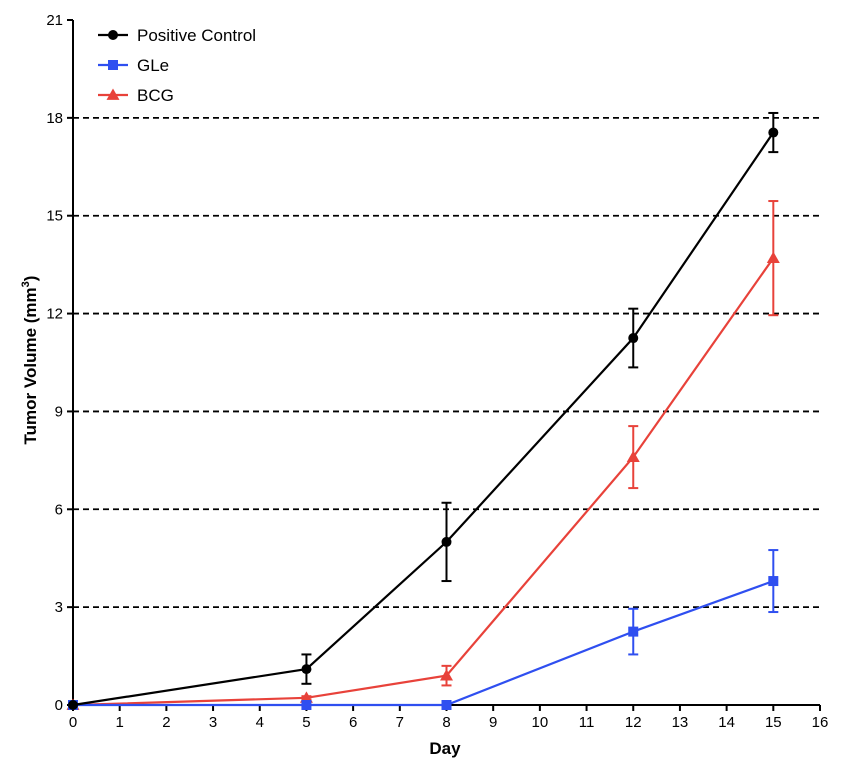  I want to click on legend-marker-gle, so click(113, 65).